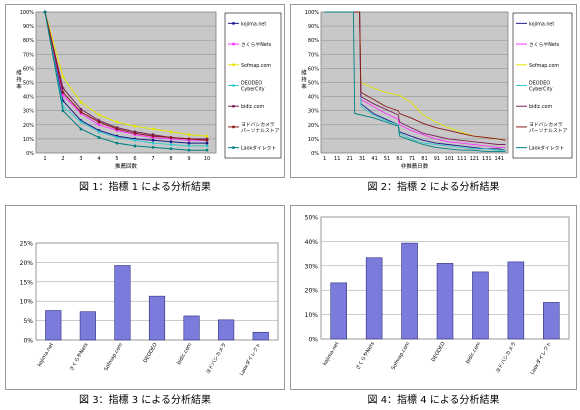 The height and width of the screenshot is (410, 580). I want to click on x-tick-label: 6, so click(134, 159).